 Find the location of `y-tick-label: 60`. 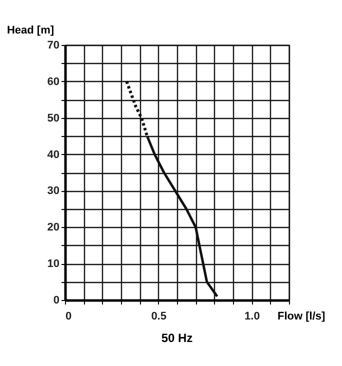

y-tick-label: 60 is located at coordinates (53, 82).